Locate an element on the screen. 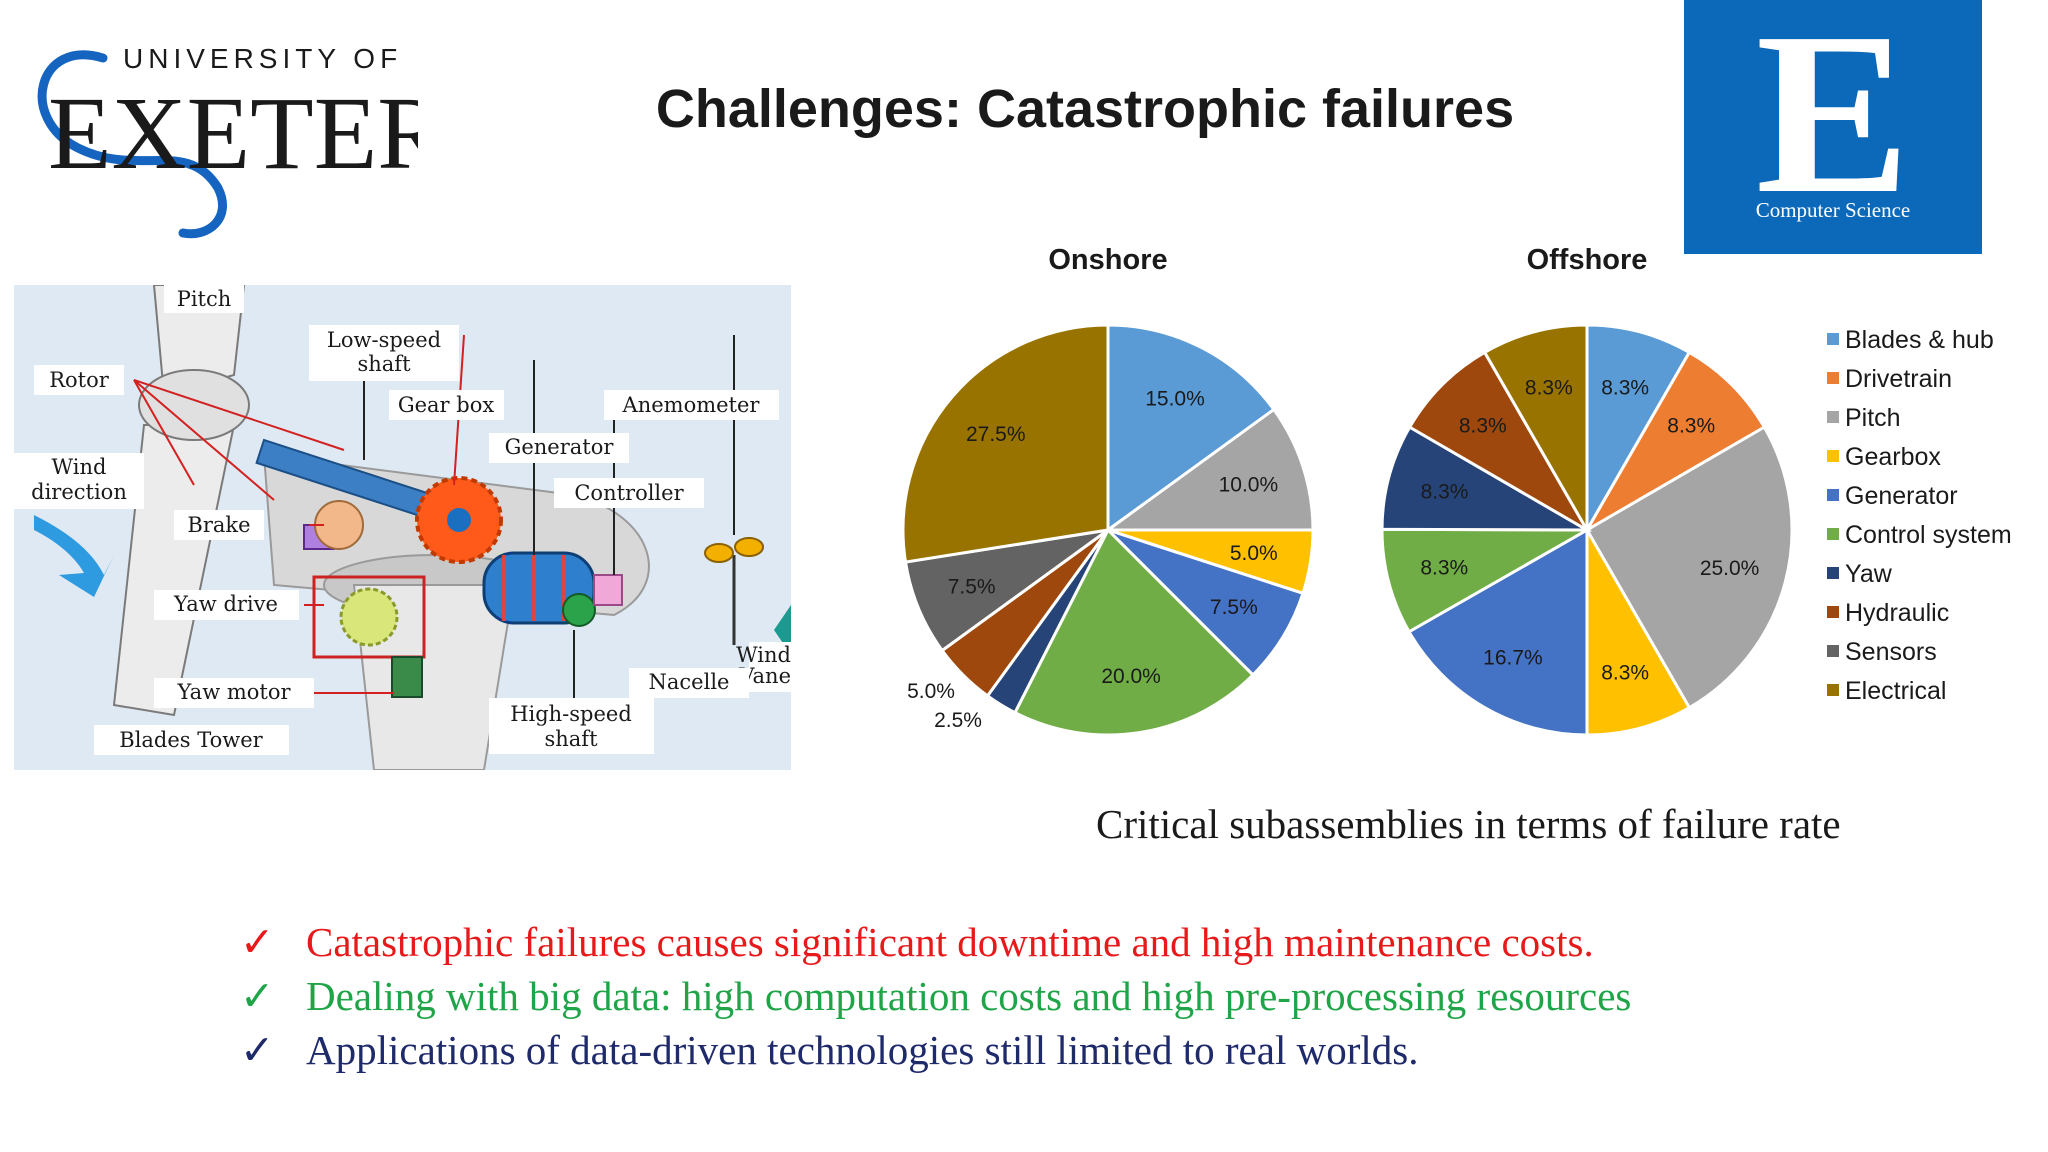 This screenshot has height=1152, width=2048. label-rotor: Rotor is located at coordinates (79, 380).